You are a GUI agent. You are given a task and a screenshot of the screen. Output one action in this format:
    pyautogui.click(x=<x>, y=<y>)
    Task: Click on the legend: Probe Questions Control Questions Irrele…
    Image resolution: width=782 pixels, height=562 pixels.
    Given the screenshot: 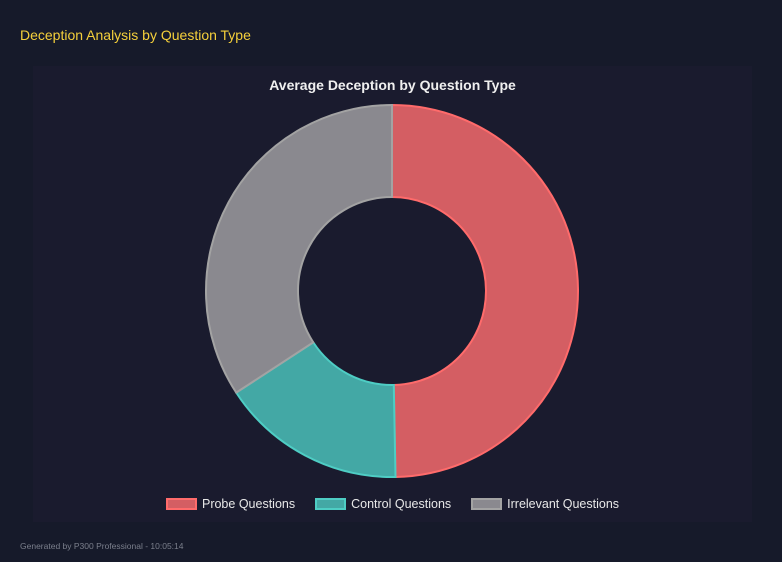 What is the action you would take?
    pyautogui.click(x=392, y=504)
    